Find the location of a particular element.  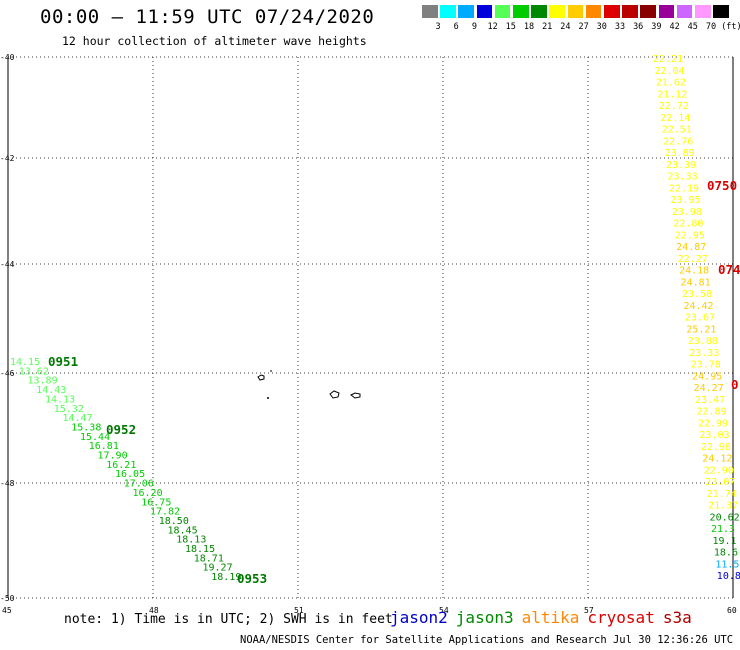

y-tick-label: -42 is located at coordinates (7, 158).